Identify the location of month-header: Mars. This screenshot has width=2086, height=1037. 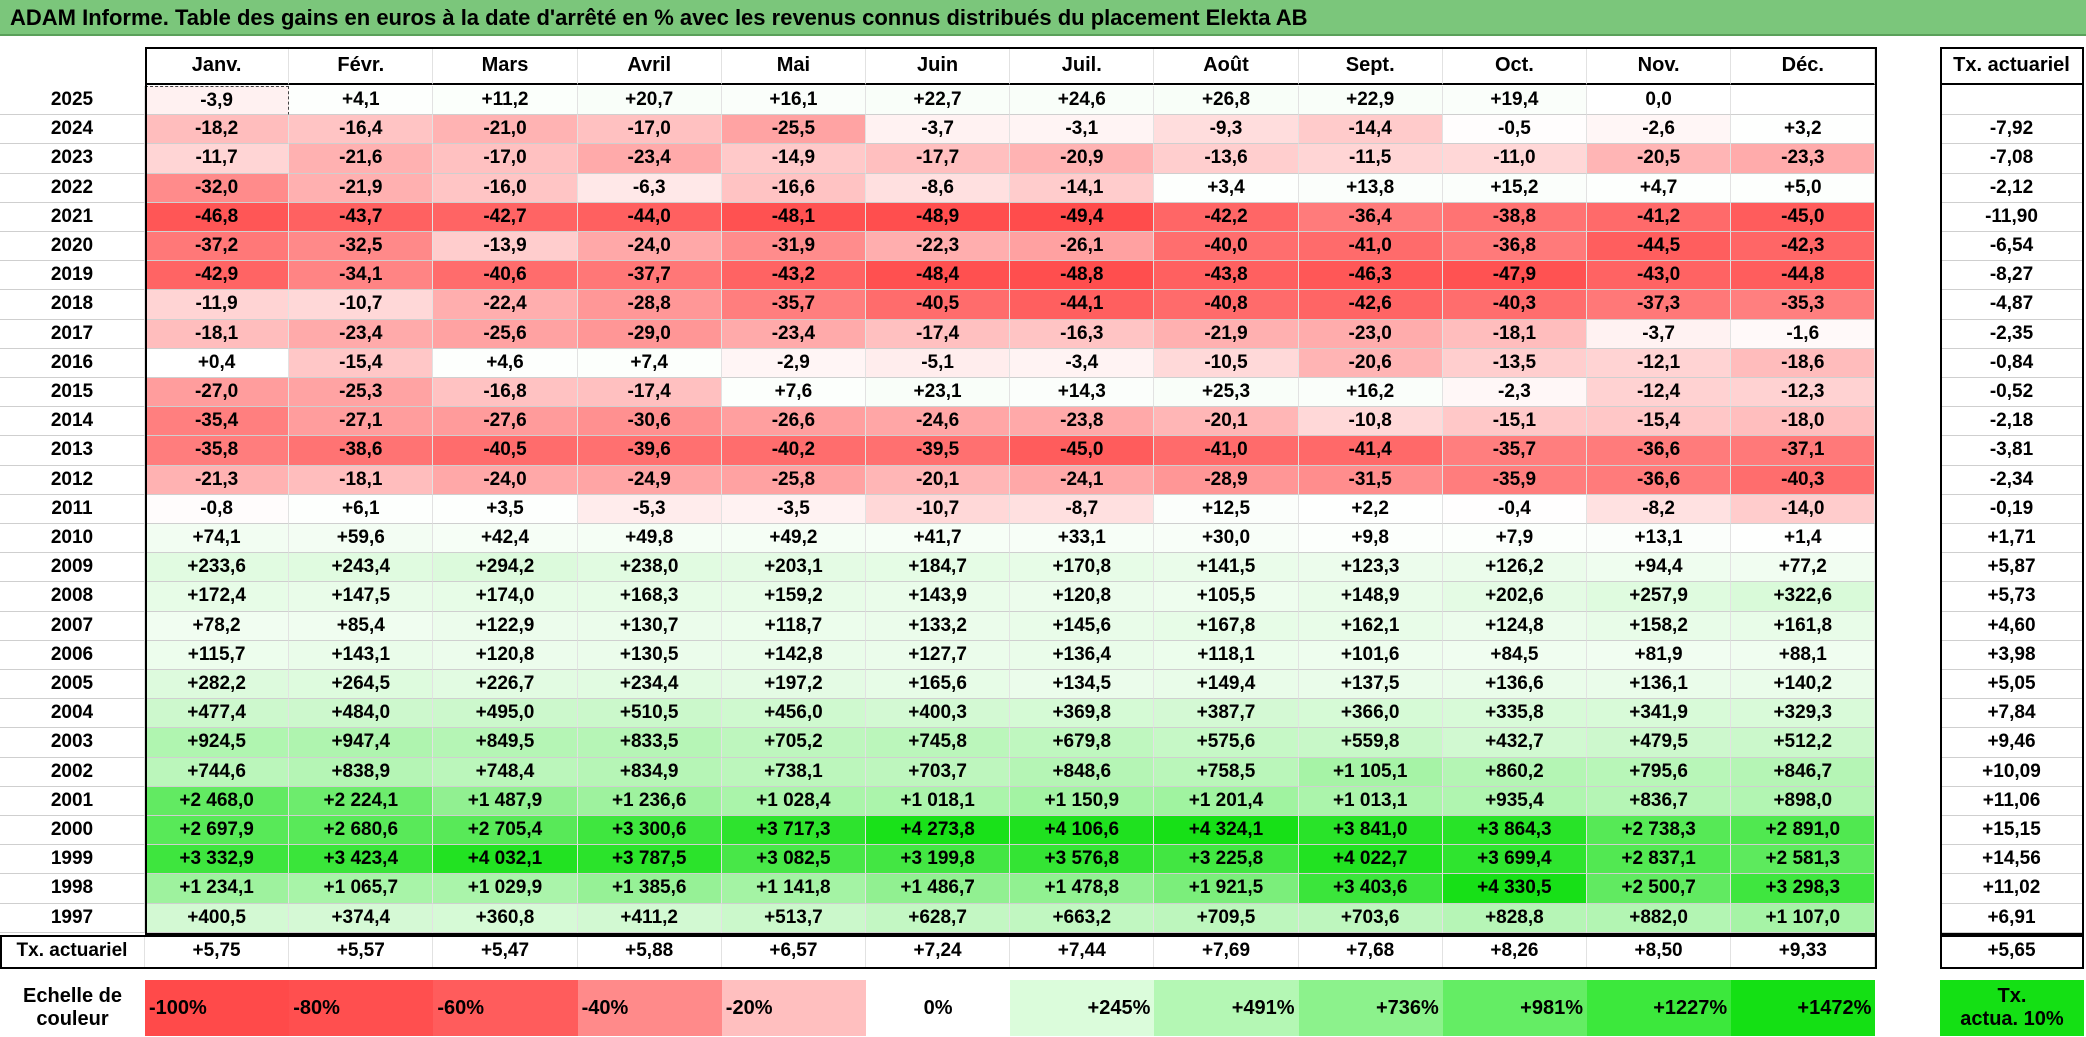
(505, 66).